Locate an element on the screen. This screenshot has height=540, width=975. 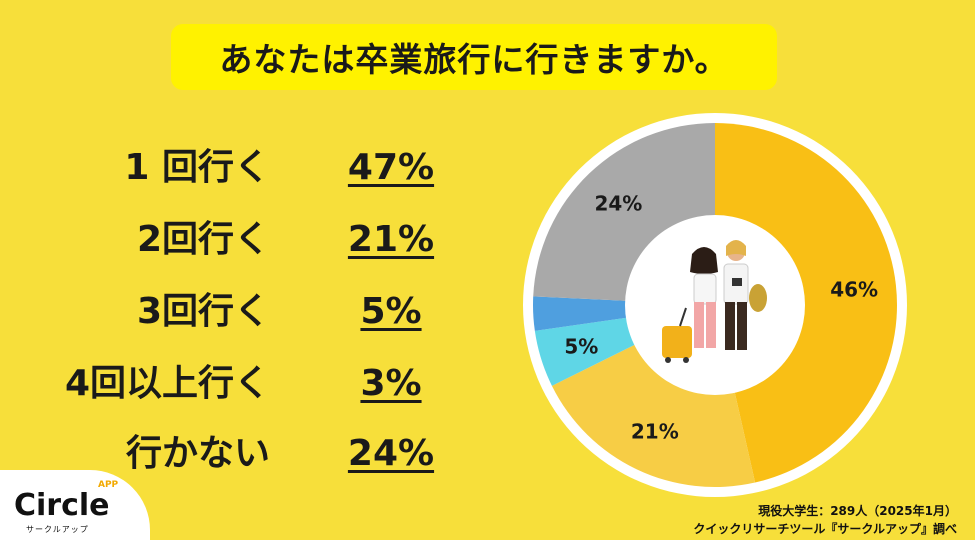
row-value: 47% is located at coordinates (391, 167).